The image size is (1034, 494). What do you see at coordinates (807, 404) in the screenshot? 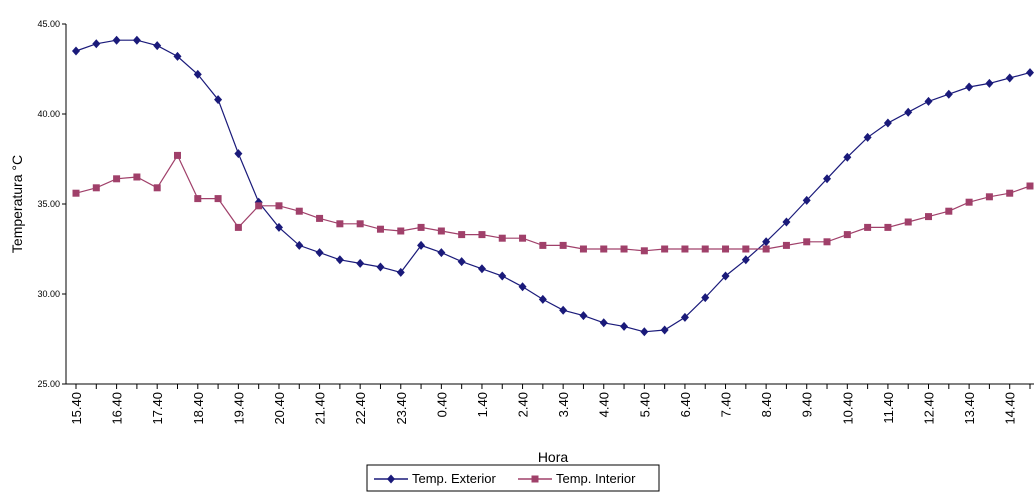
I see `x-tick-label: 9.40` at bounding box center [807, 404].